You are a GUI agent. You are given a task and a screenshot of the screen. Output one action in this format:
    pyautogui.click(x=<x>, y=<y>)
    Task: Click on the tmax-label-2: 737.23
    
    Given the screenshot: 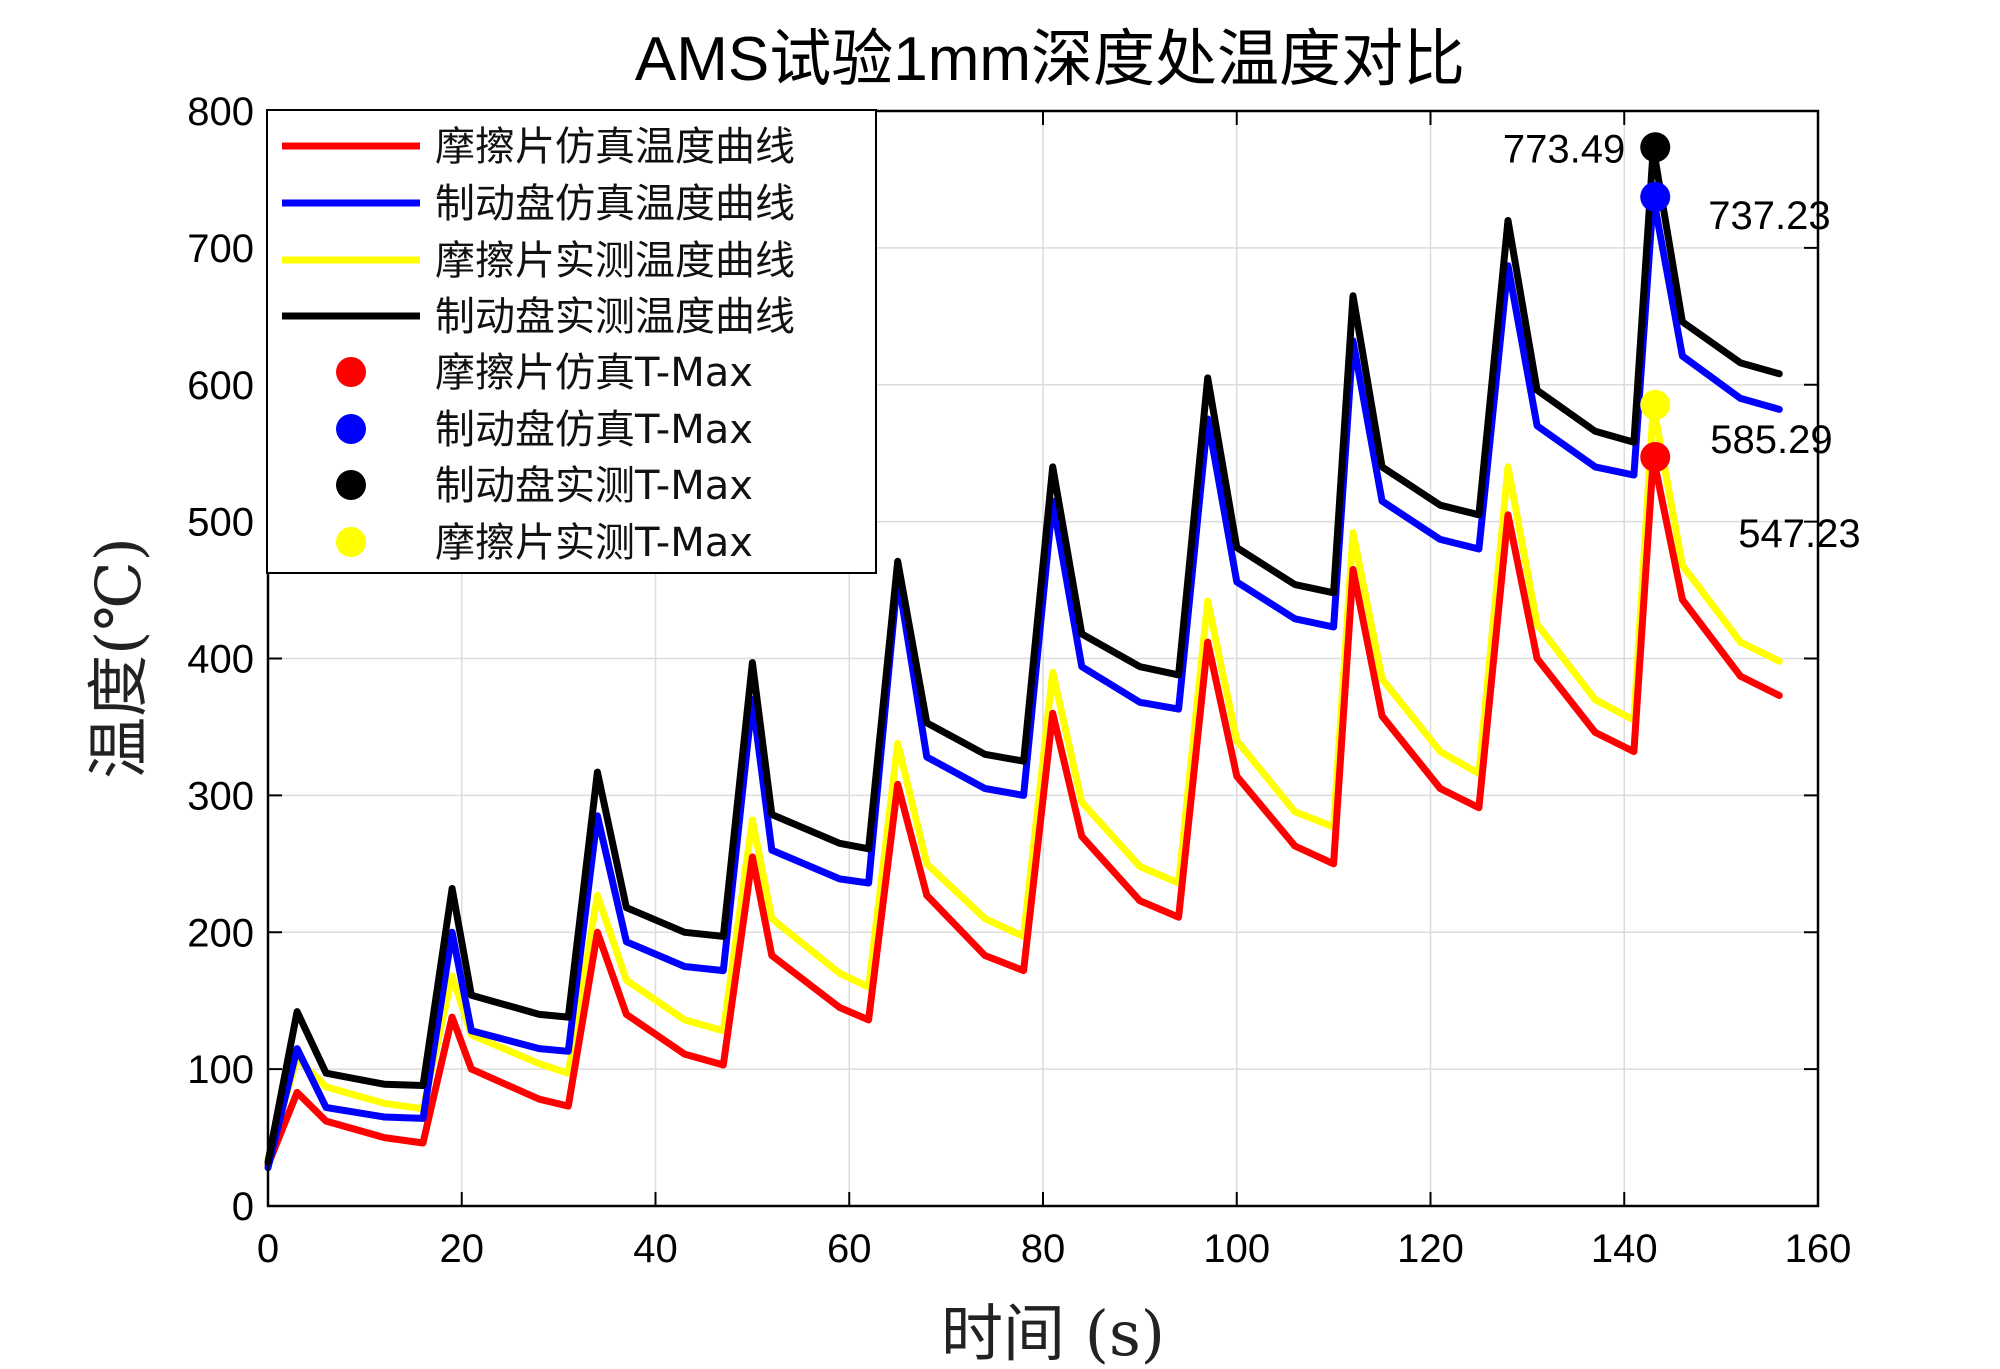 What is the action you would take?
    pyautogui.click(x=1769, y=216)
    